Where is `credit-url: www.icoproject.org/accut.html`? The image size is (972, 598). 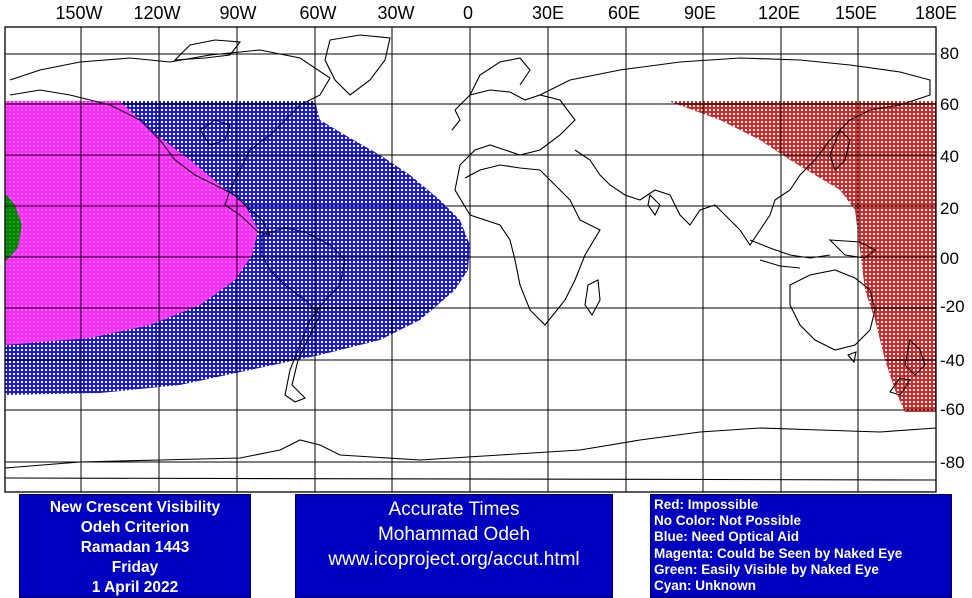 credit-url: www.icoproject.org/accut.html is located at coordinates (454, 559).